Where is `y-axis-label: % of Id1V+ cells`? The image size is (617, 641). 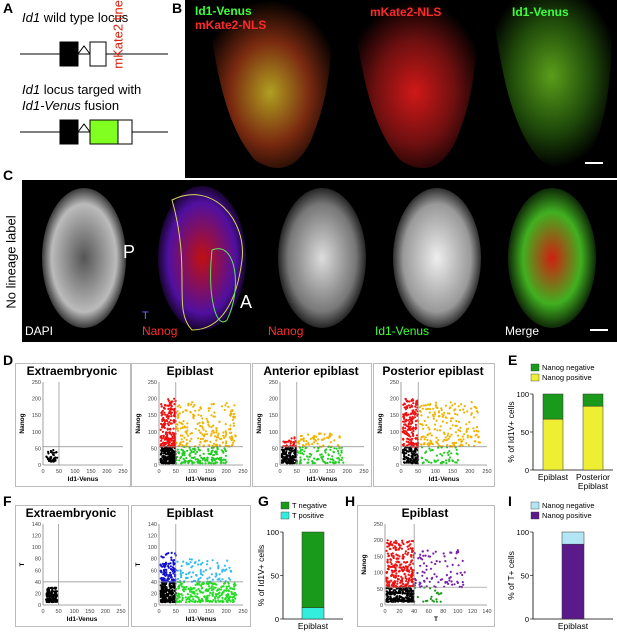 y-axis-label: % of Id1V+ cells is located at coordinates (511, 431).